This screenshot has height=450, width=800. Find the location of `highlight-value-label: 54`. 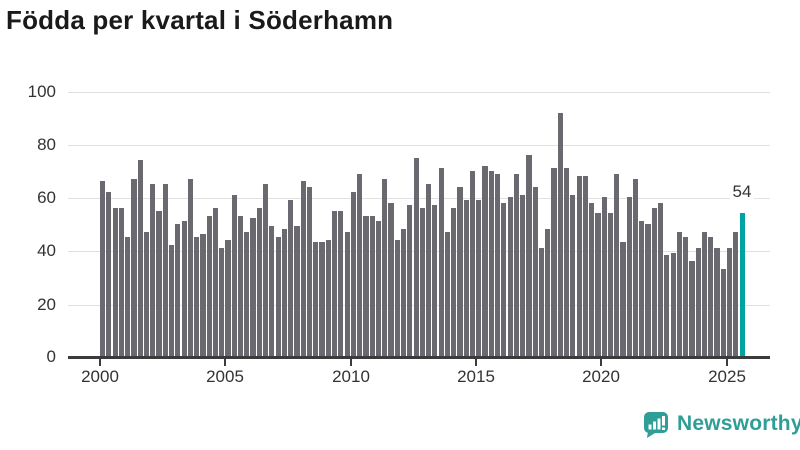

highlight-value-label: 54 is located at coordinates (742, 192).